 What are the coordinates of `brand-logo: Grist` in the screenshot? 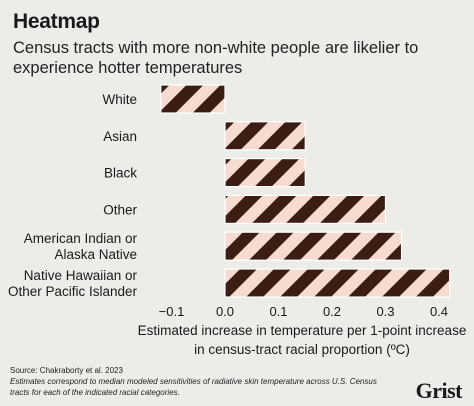 It's located at (439, 390).